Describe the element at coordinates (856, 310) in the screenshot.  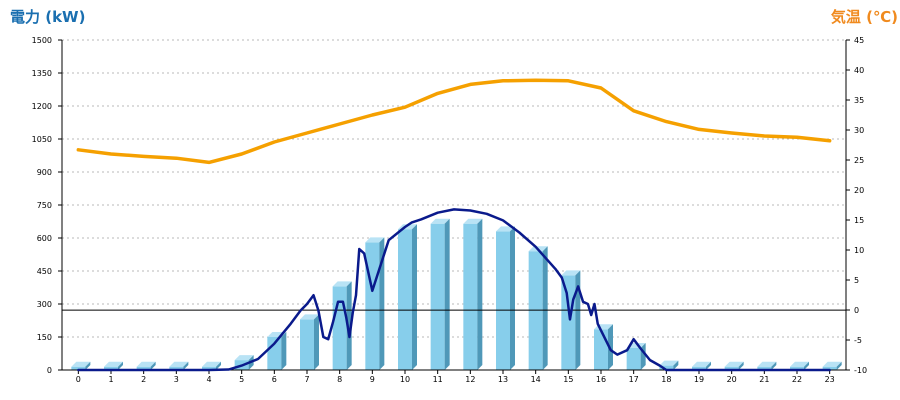
I see `right-tick-label: 0` at that location.